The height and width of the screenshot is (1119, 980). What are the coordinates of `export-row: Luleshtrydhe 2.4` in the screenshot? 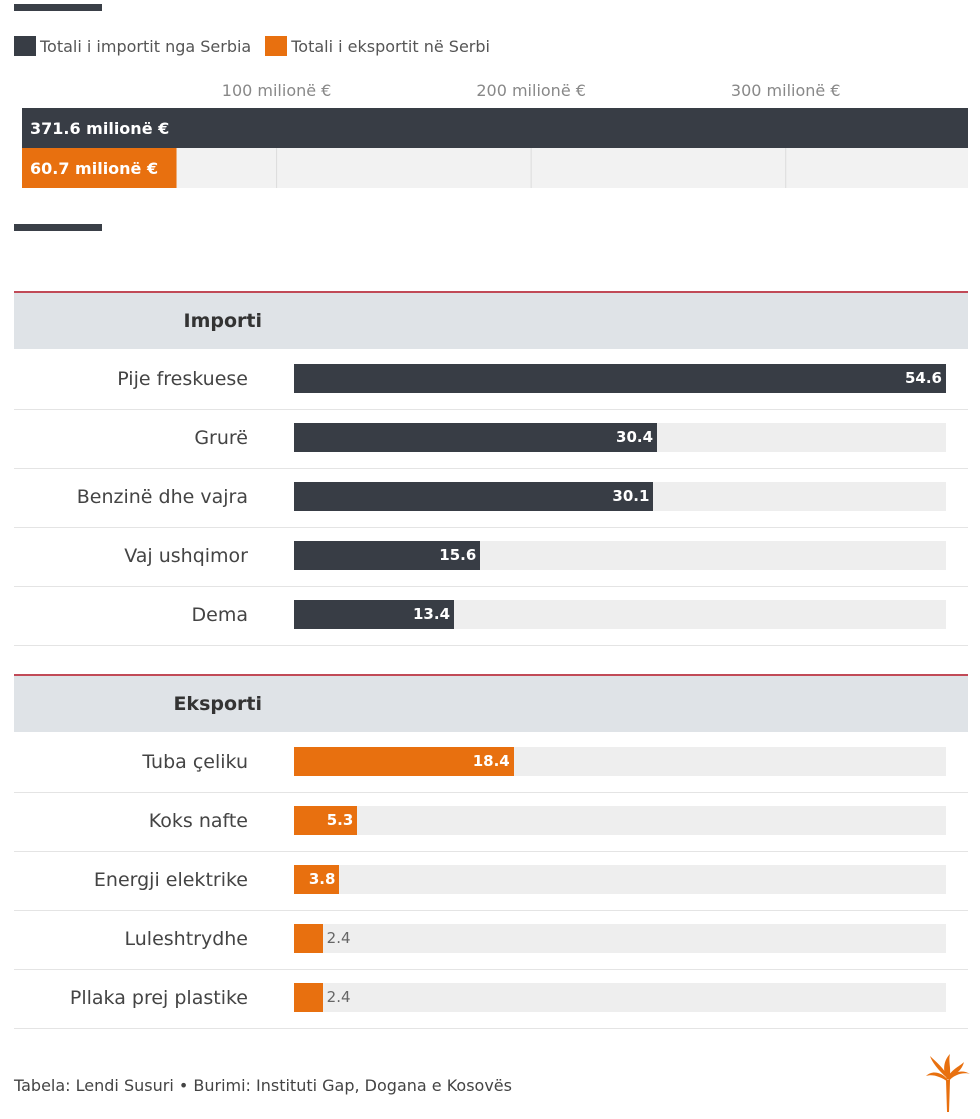 It's located at (491, 940).